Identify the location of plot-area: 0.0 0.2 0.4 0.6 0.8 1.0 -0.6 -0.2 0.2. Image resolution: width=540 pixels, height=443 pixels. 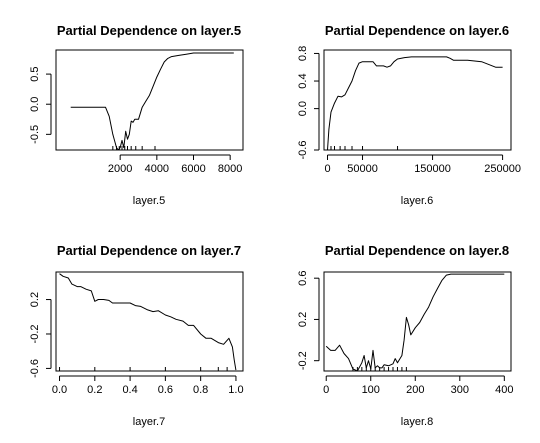
(136, 333).